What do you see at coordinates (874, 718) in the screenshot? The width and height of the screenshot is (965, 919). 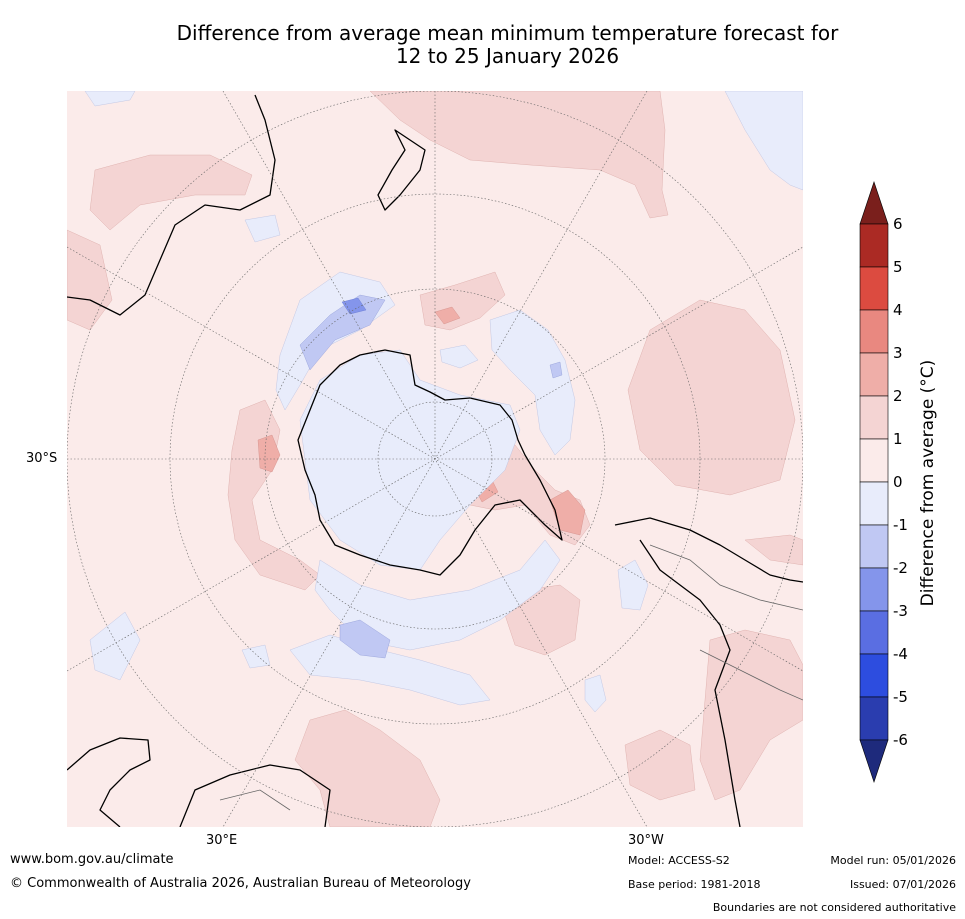 I see `colorbar-bin-m6-m5` at bounding box center [874, 718].